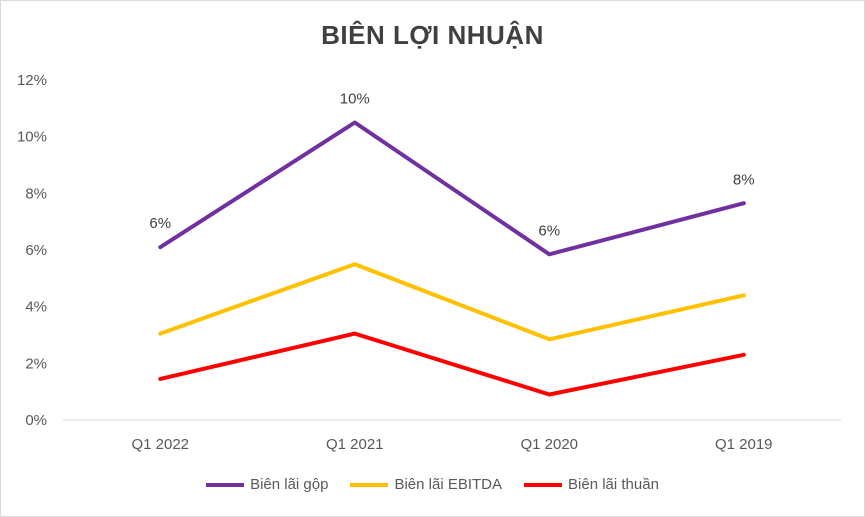 The width and height of the screenshot is (865, 517). I want to click on x-tick-label: Q1 2020, so click(549, 444).